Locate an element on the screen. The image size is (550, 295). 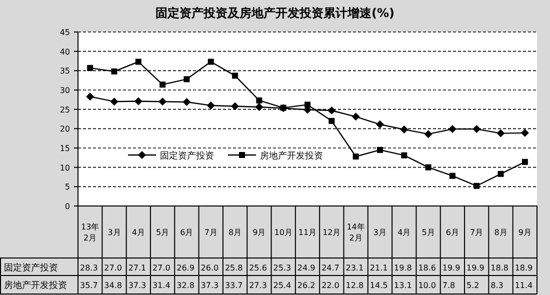
x-tick-label: 14年 2月 is located at coordinates (355, 232).